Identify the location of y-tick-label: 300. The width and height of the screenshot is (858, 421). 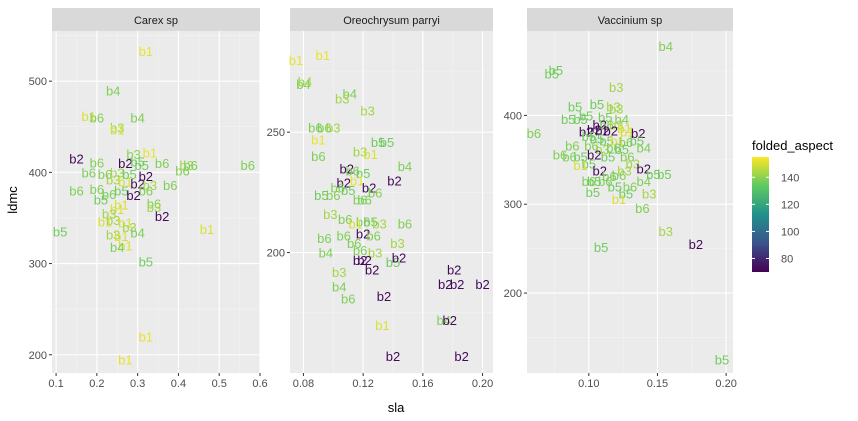
(513, 205).